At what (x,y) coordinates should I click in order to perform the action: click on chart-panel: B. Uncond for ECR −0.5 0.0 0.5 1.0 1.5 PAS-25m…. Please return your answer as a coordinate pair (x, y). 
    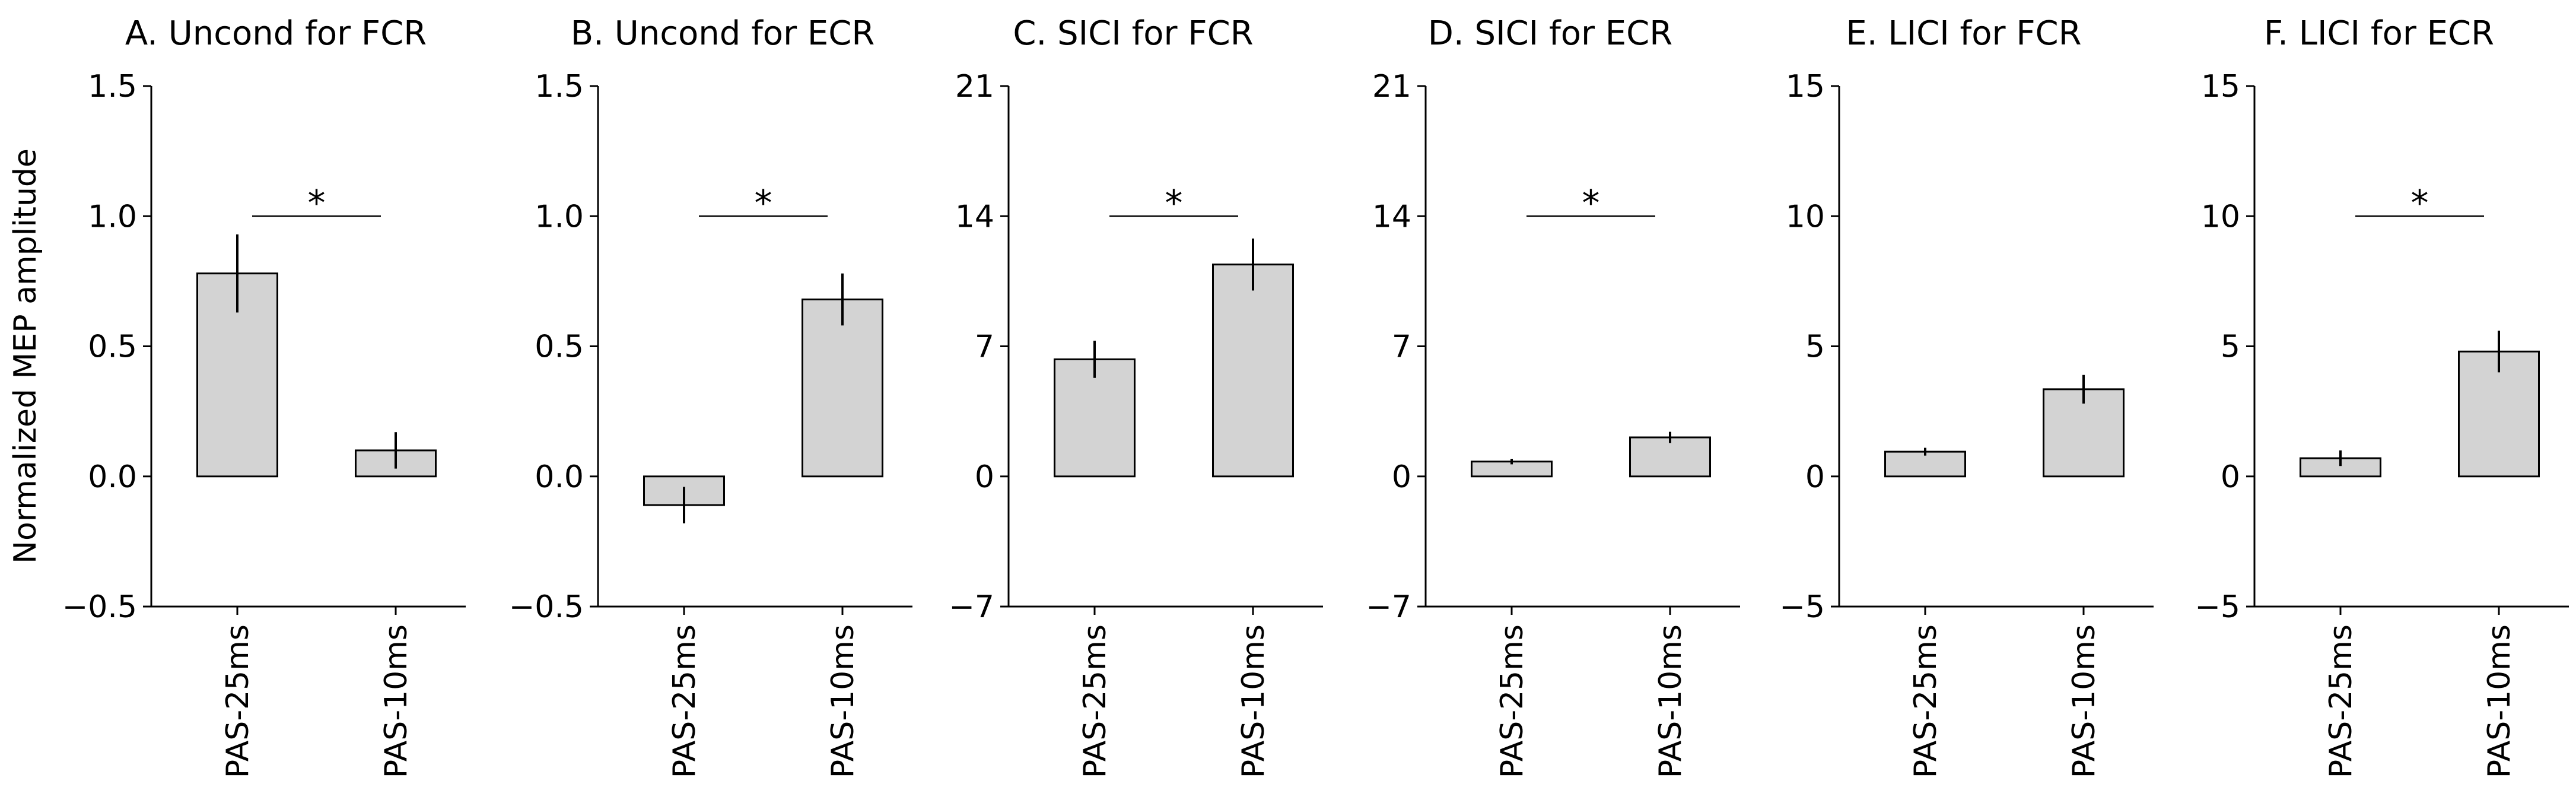
    Looking at the image, I should click on (710, 396).